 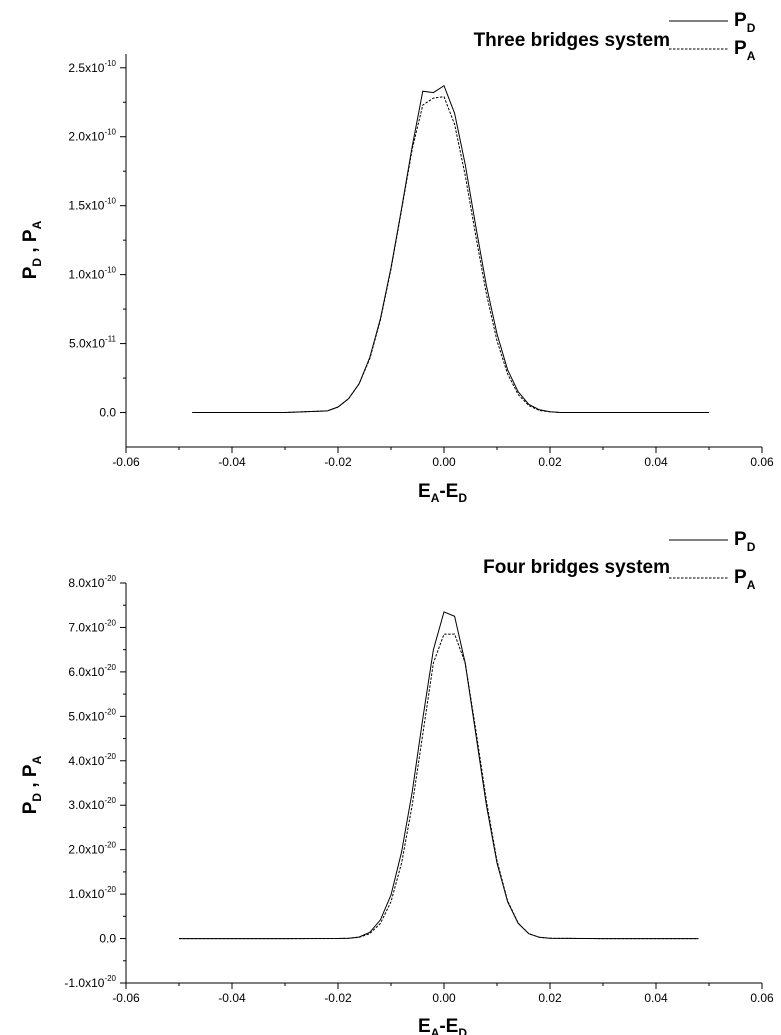 What do you see at coordinates (86, 206) in the screenshot?
I see `y-tick-mantissa: 1.5x10` at bounding box center [86, 206].